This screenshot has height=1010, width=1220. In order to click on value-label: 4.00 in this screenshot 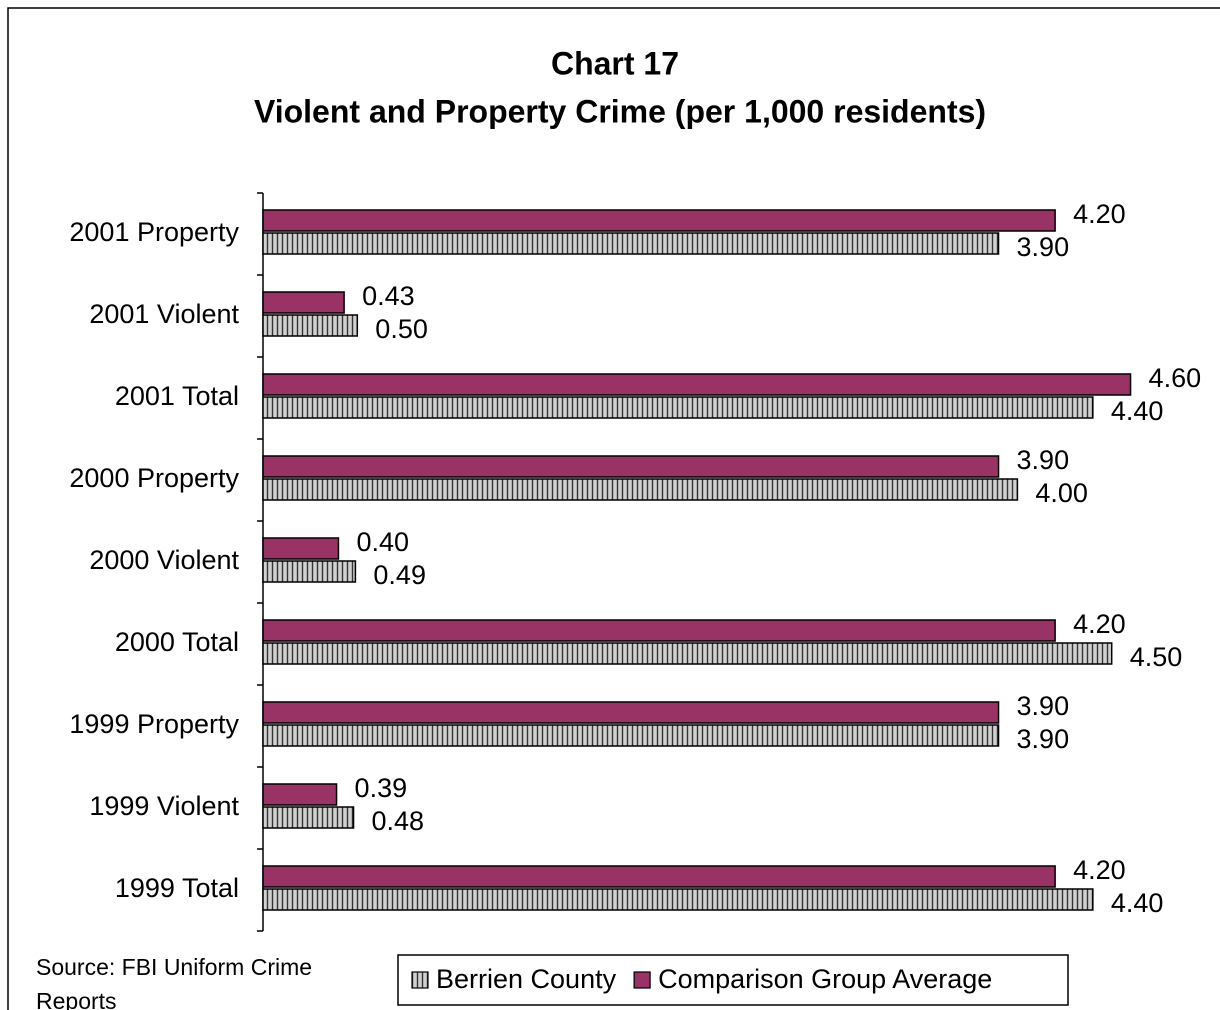, I will do `click(1061, 493)`.